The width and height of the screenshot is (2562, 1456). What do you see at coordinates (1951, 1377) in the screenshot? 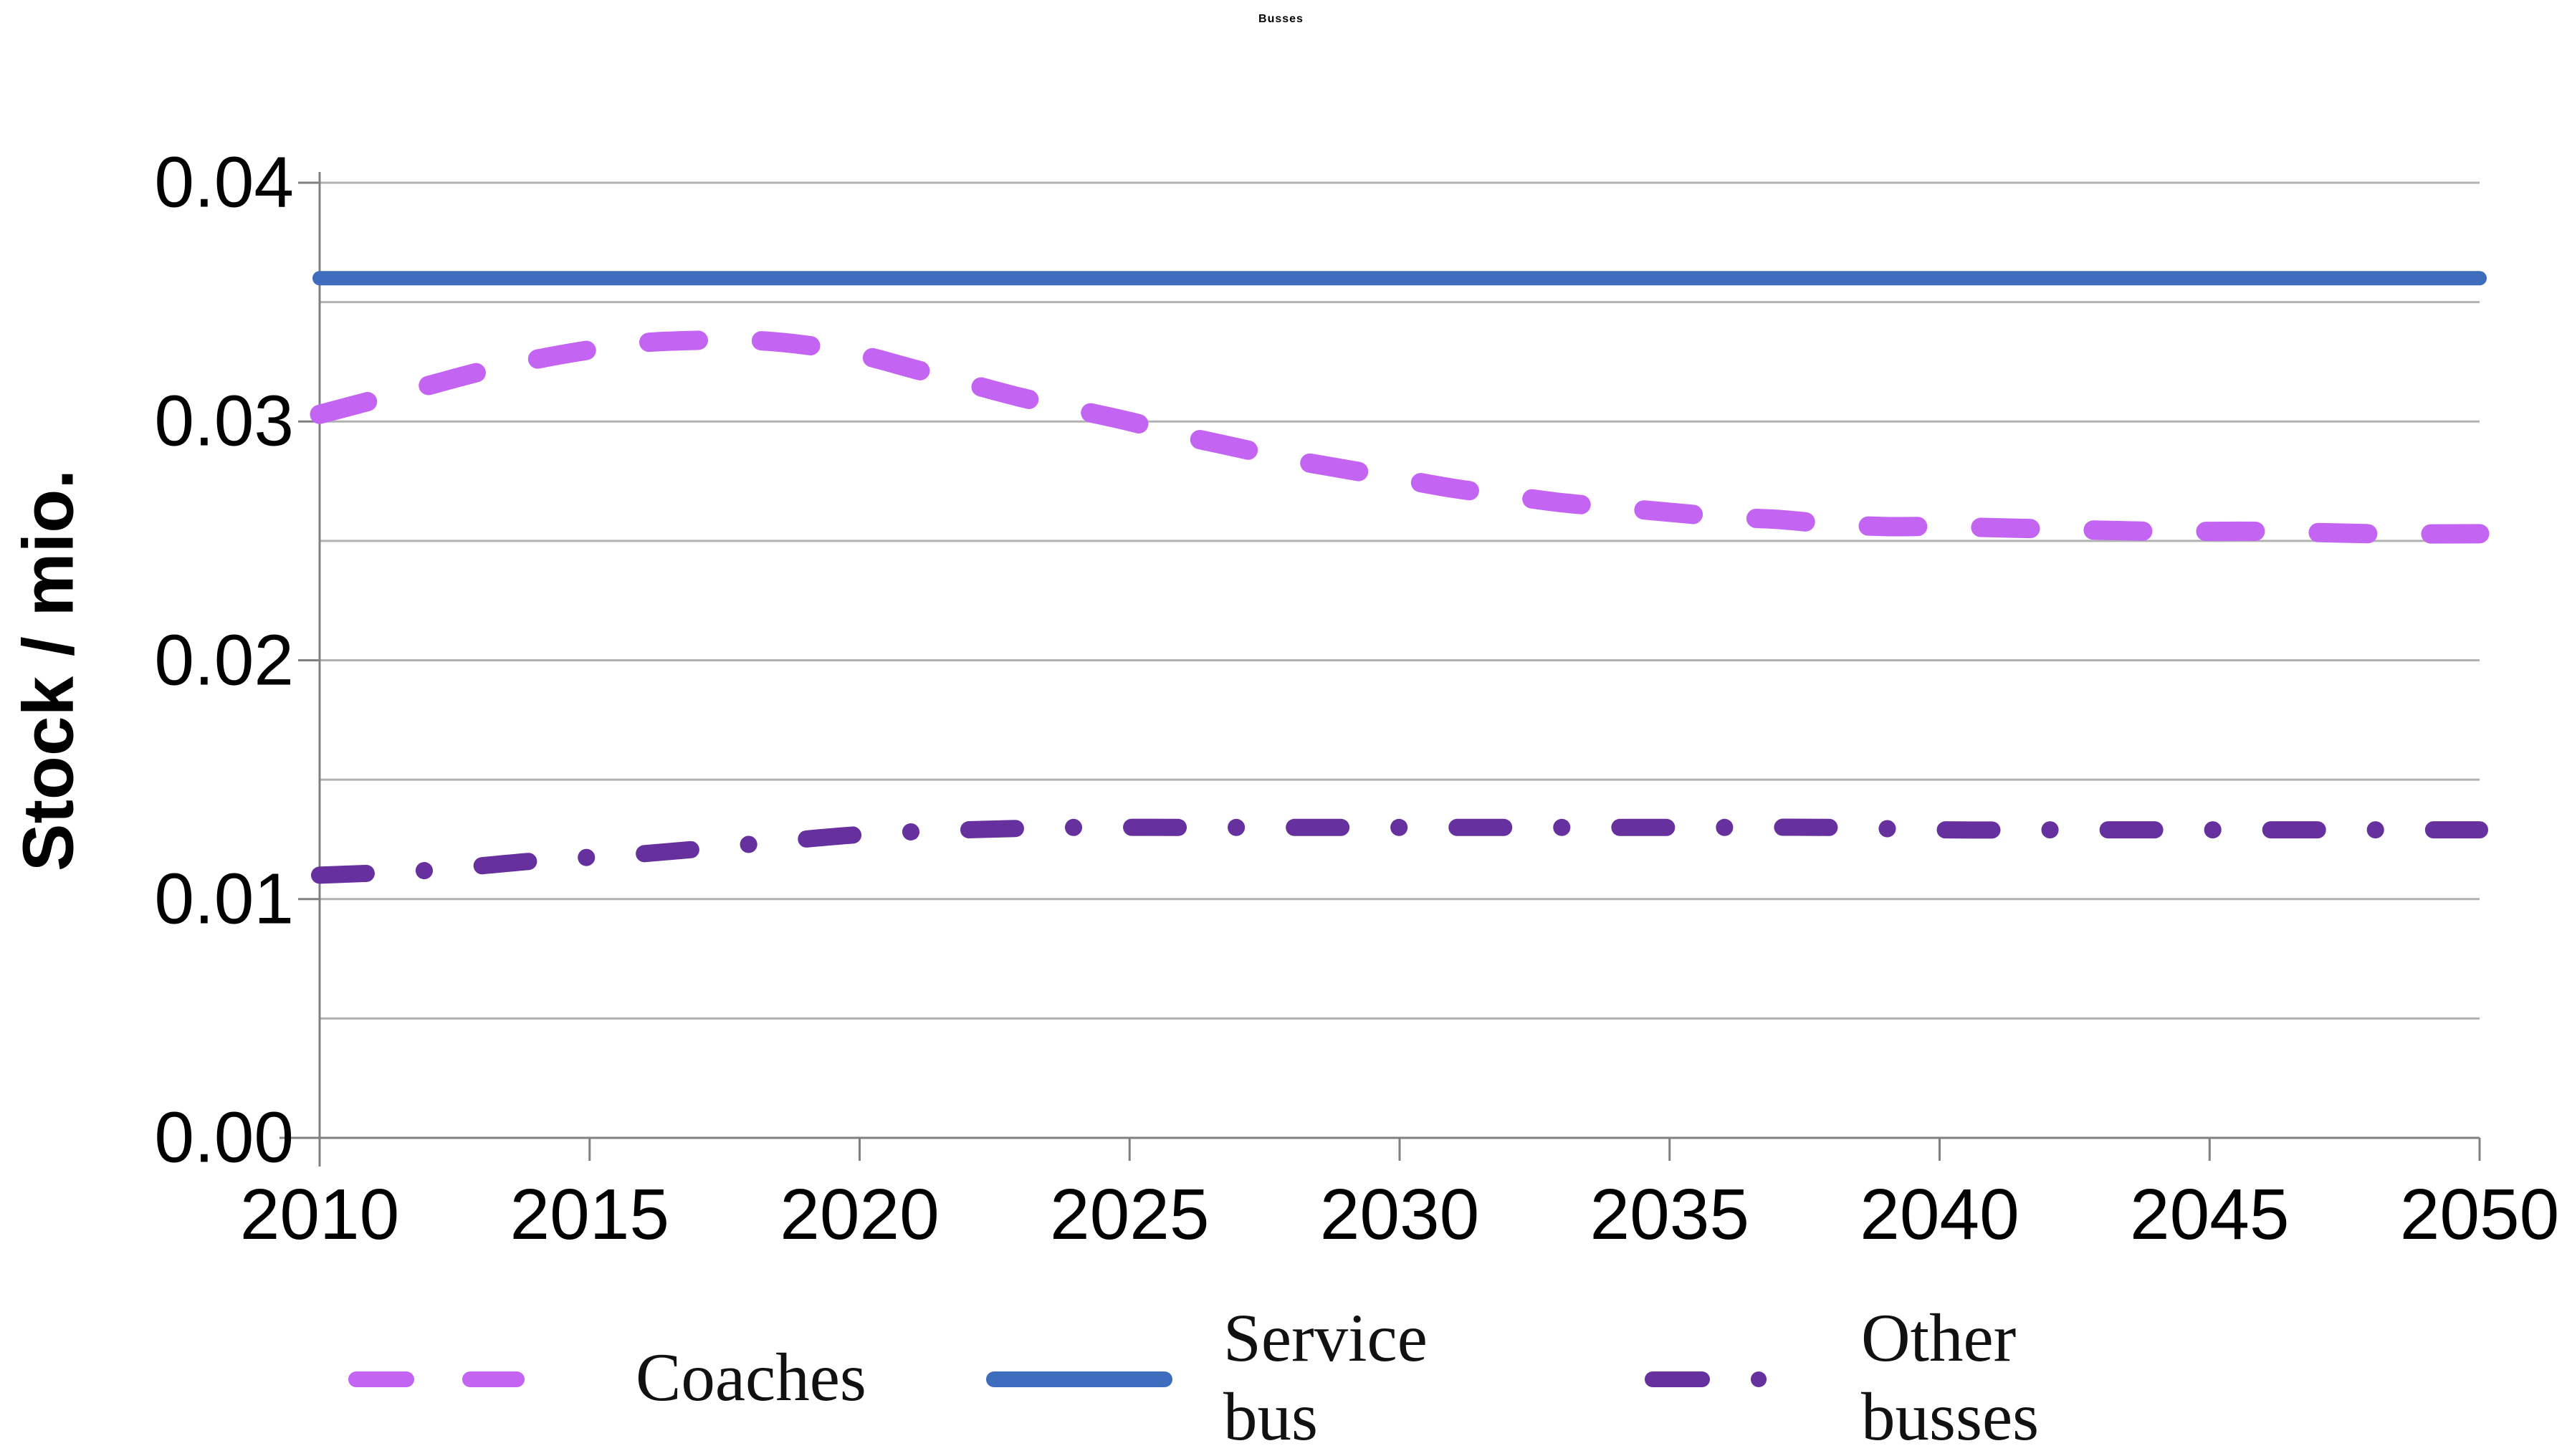
I see `legend-label-other-busses: Other busses` at bounding box center [1951, 1377].